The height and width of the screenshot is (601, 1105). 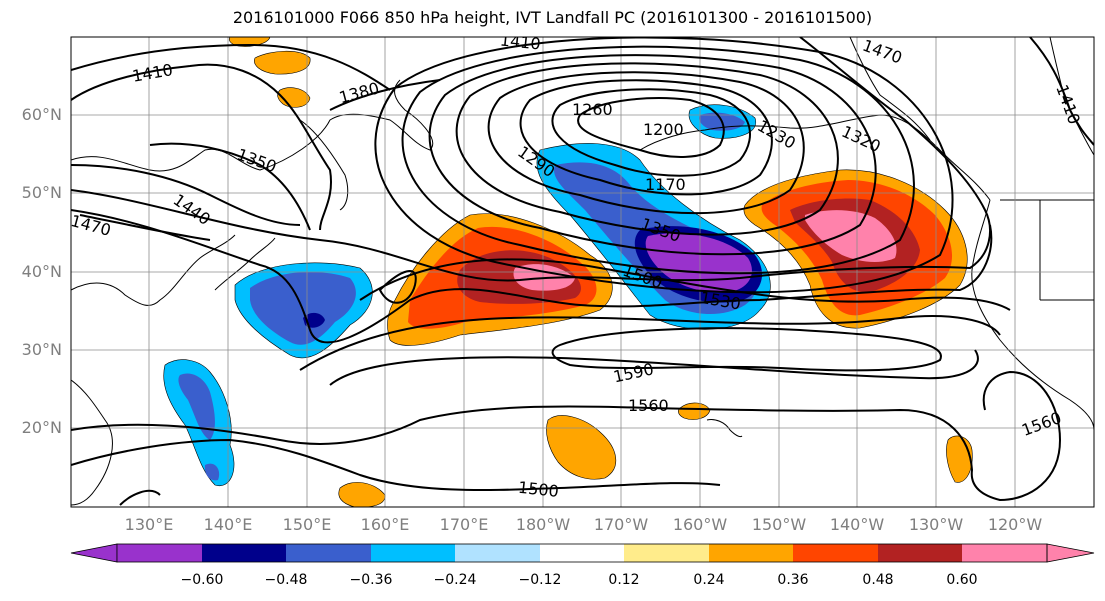 I want to click on lon-label: 160°W, so click(x=700, y=524).